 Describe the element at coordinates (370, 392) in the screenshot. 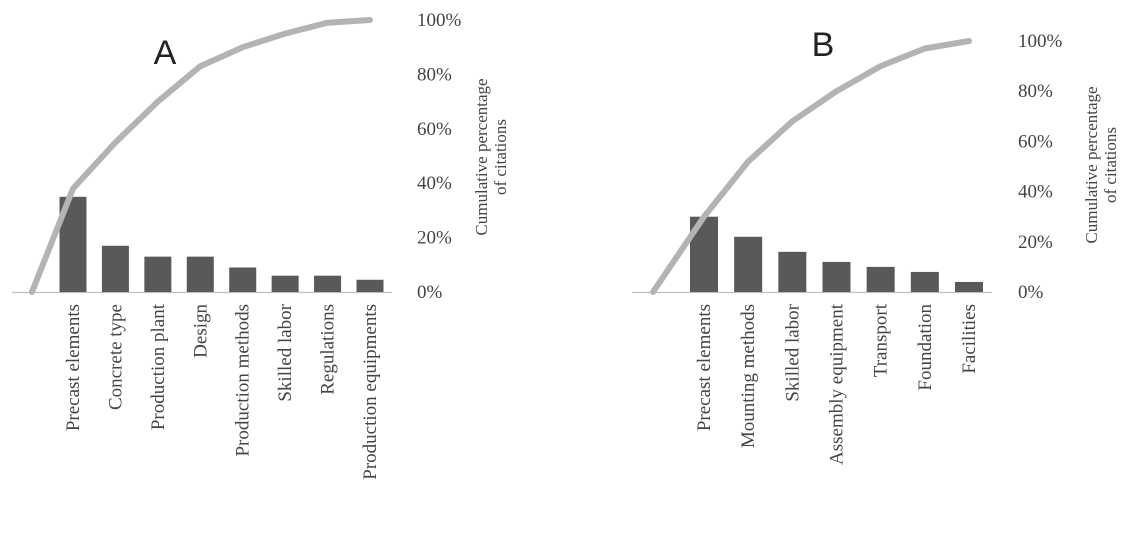

I see `category-label: Production equipments` at that location.